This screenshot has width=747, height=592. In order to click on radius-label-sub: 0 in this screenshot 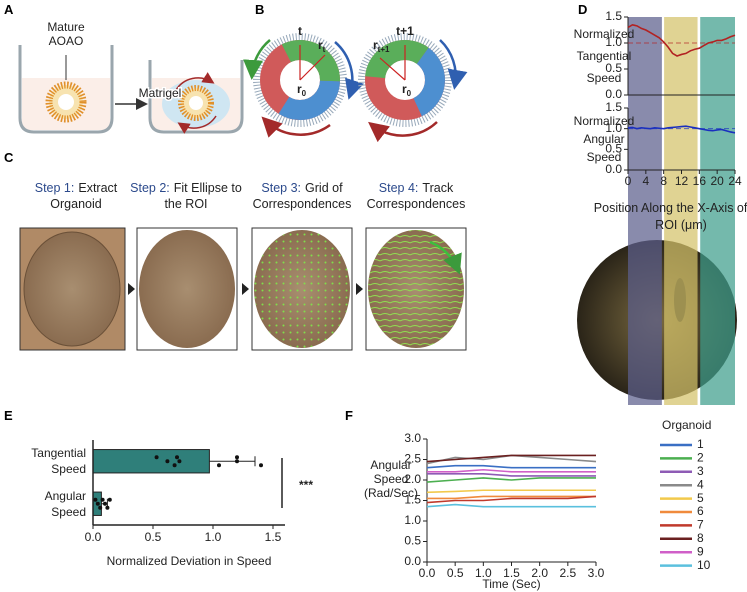, I will do `click(409, 93)`.